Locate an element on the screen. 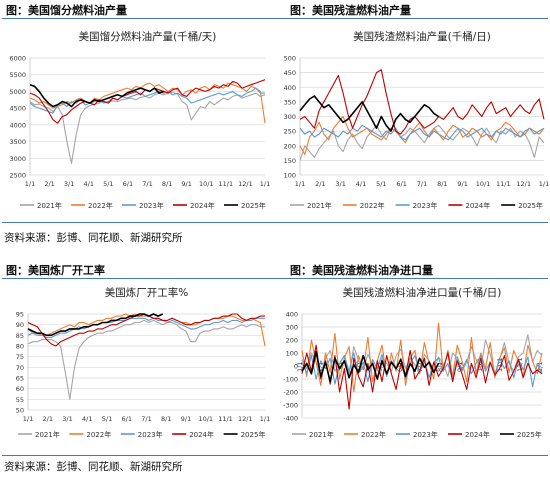 The width and height of the screenshot is (550, 501). y-tick-label: -300 is located at coordinates (290, 406).